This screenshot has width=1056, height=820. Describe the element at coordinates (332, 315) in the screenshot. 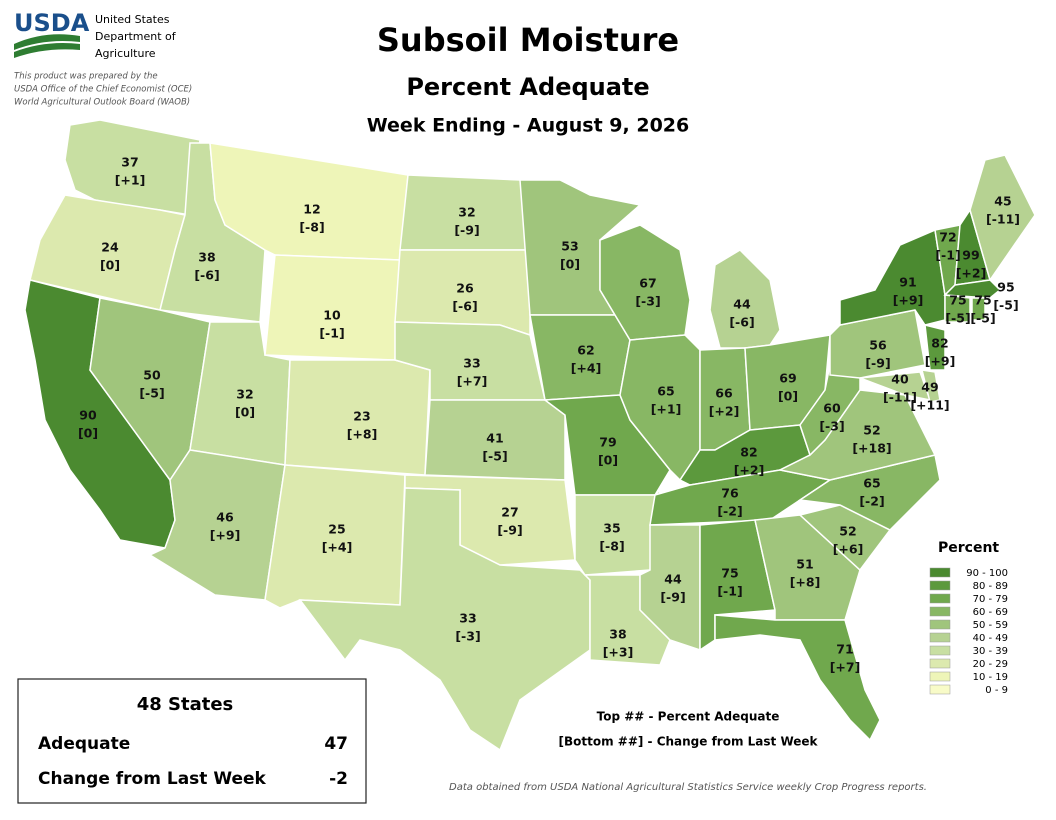

I see `state-value: 10` at that location.